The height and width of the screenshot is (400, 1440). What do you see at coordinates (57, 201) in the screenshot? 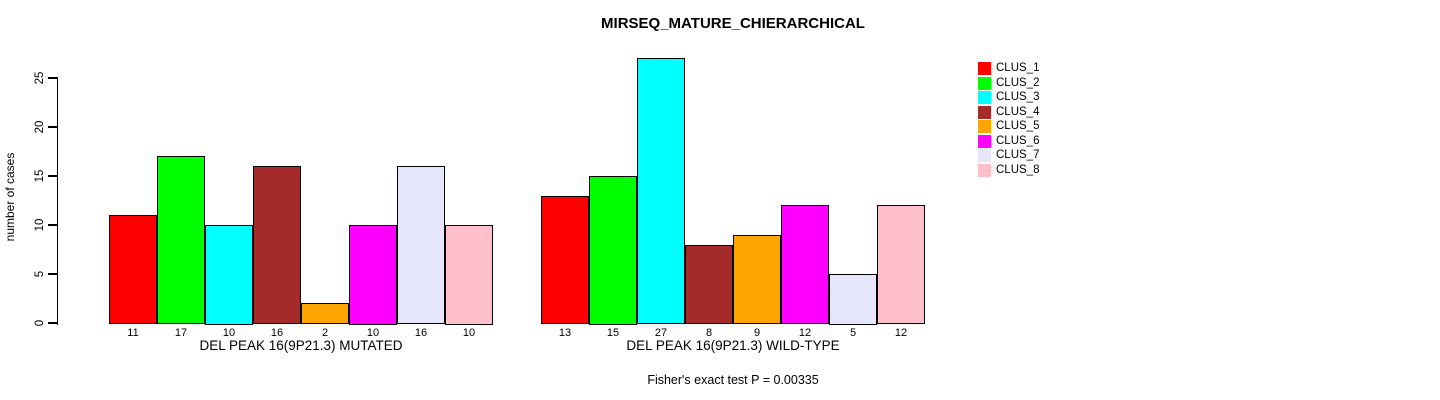
I see `y-axis-line` at bounding box center [57, 201].